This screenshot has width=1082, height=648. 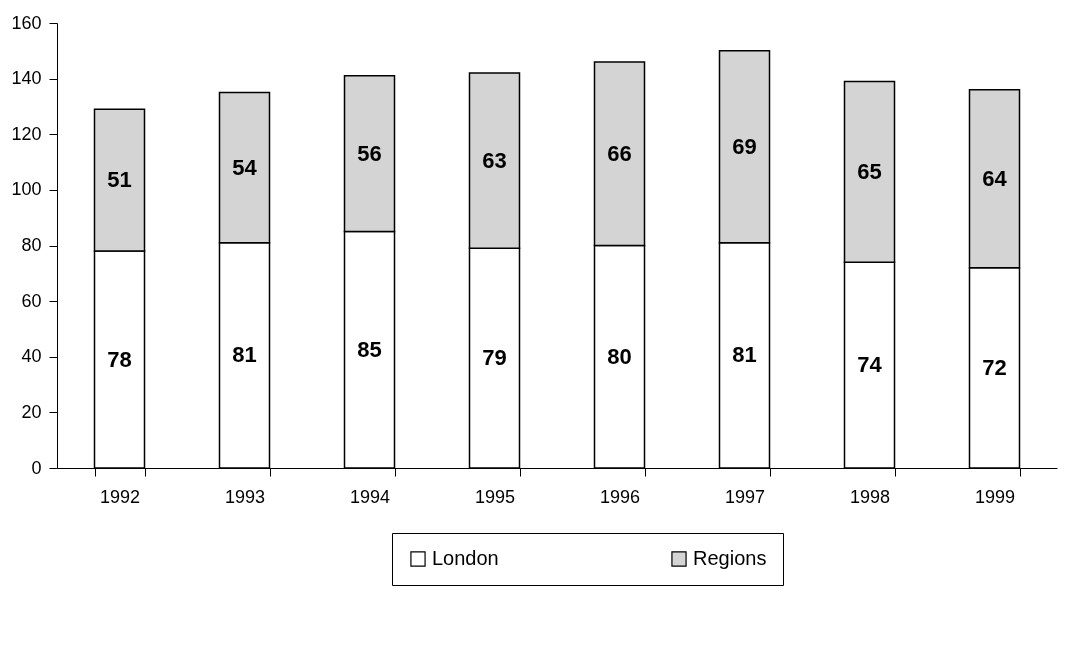 What do you see at coordinates (495, 496) in the screenshot?
I see `x-tick-label: 1995` at bounding box center [495, 496].